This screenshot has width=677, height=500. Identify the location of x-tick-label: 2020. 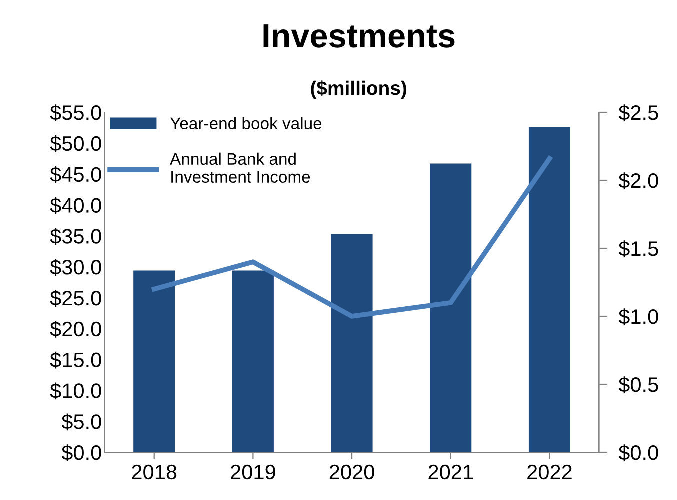
(352, 472).